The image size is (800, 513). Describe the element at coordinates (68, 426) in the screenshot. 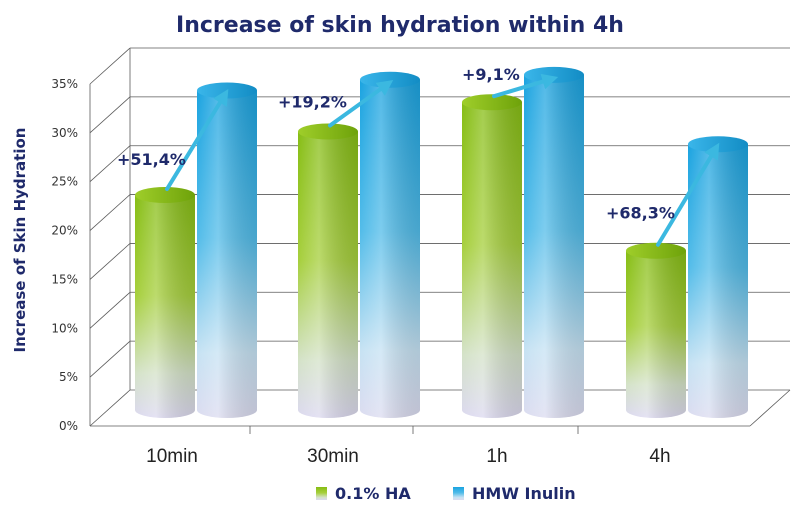

I see `y-tick-label: 0%` at that location.